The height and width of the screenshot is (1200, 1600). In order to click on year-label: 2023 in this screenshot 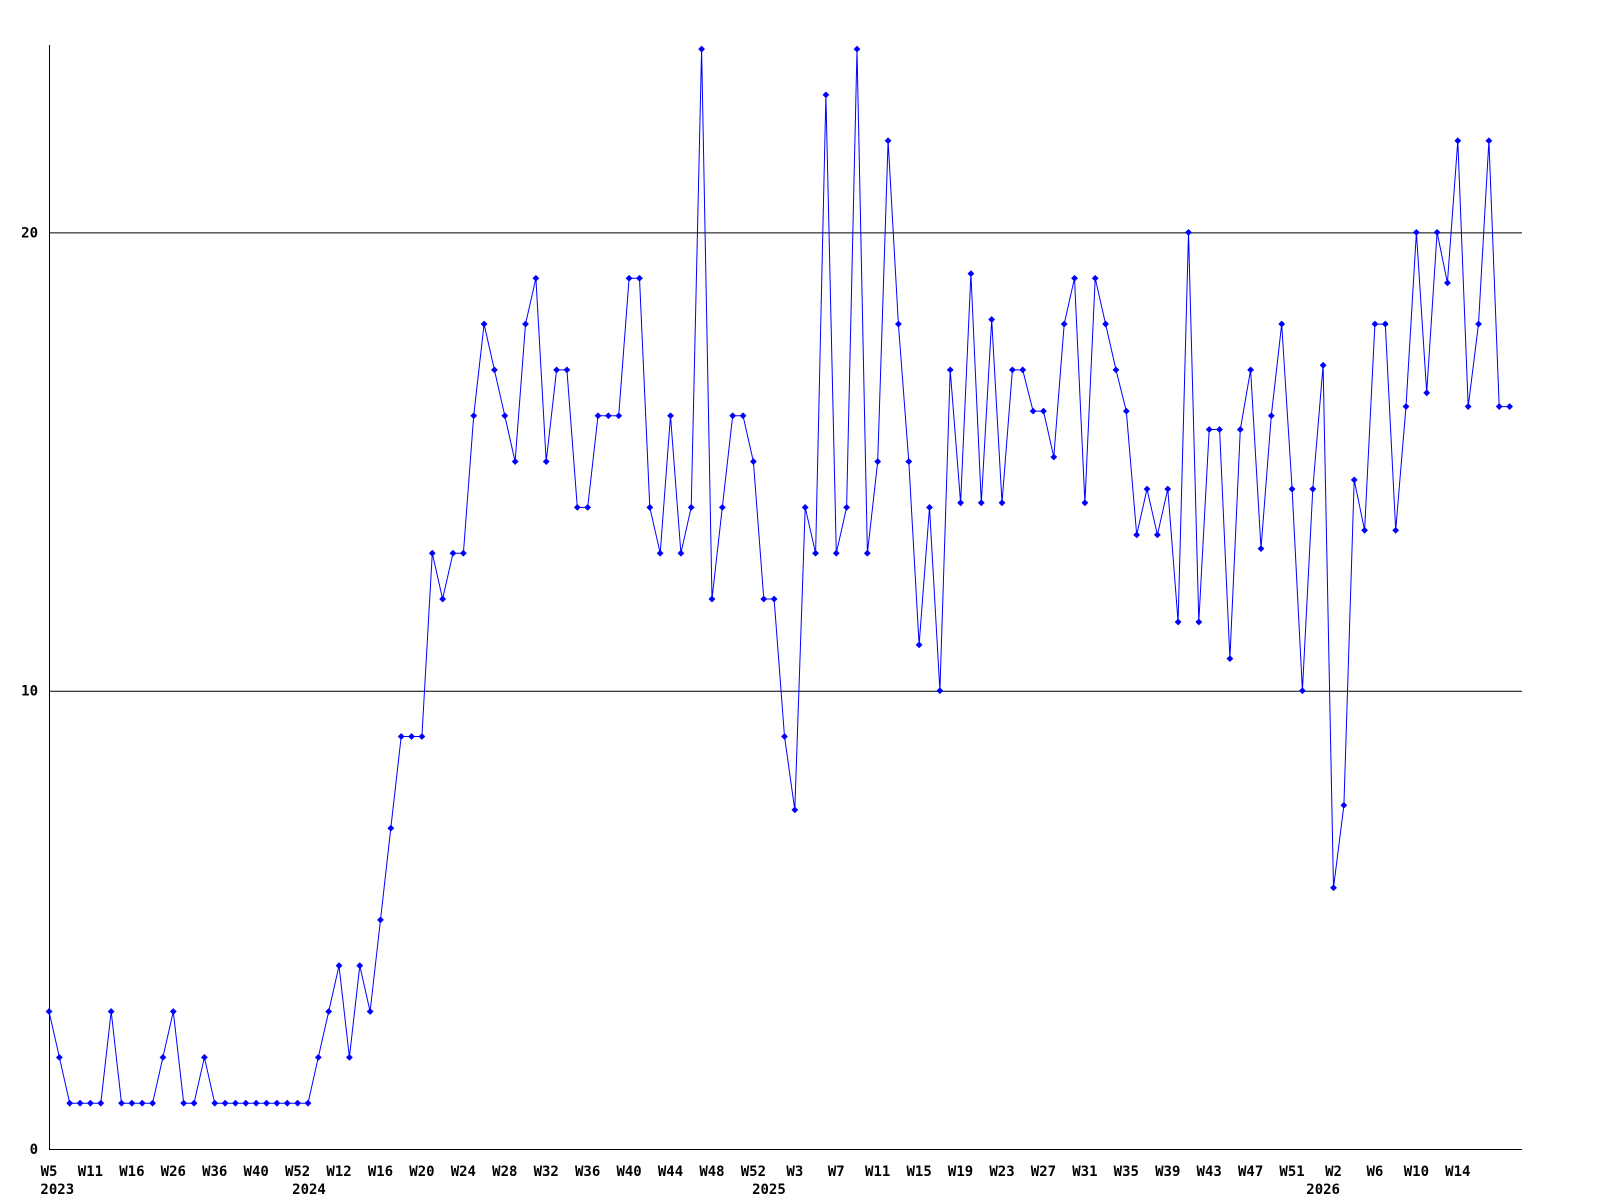, I will do `click(57, 1190)`.